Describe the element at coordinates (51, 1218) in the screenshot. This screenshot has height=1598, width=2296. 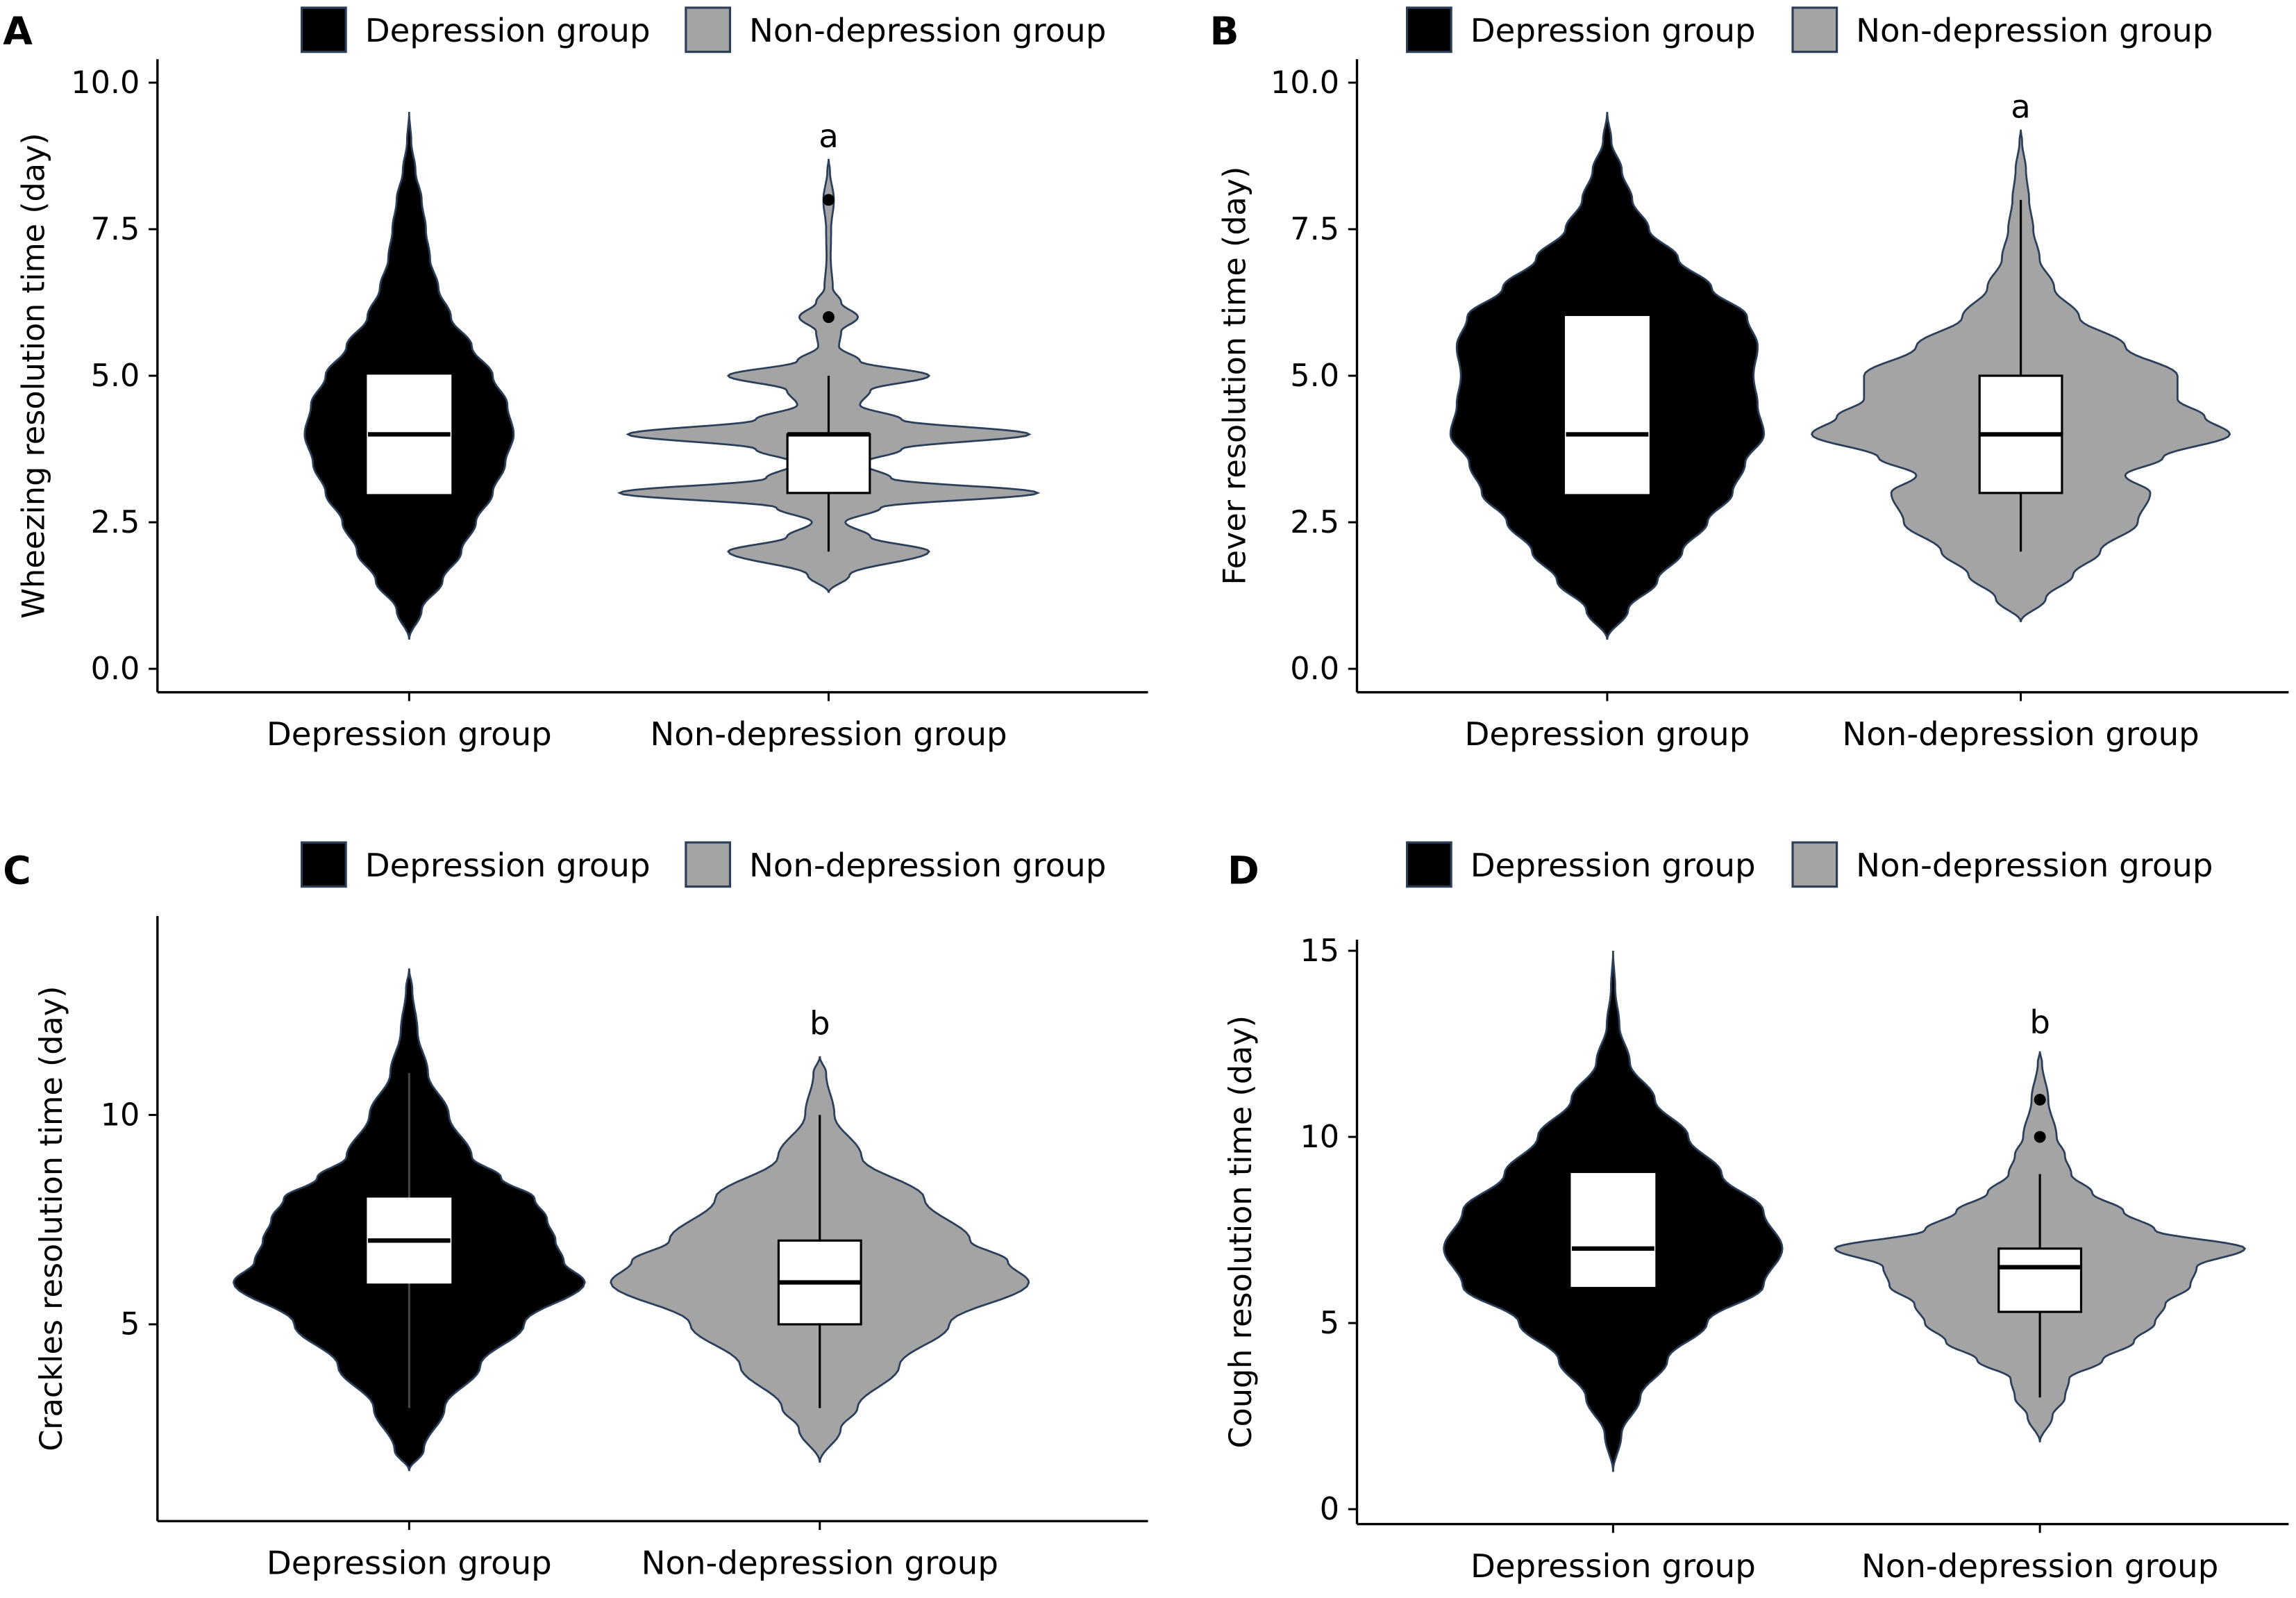
I see `y-axis-title: Crackles resolution time (day)` at that location.